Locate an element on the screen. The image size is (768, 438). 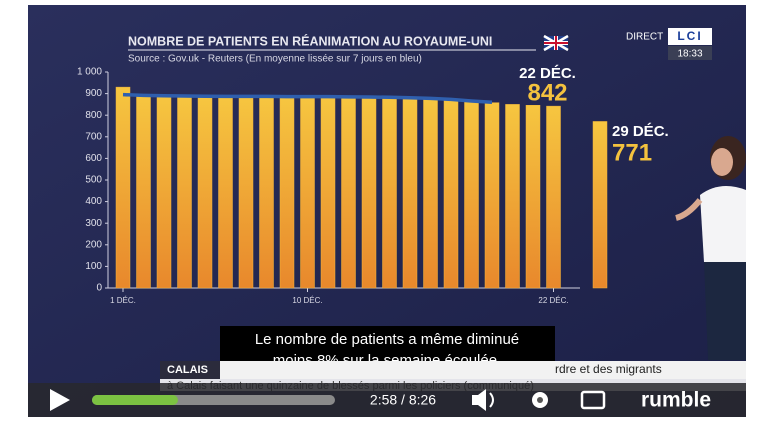
y-tick-label: 0 is located at coordinates (99, 288).